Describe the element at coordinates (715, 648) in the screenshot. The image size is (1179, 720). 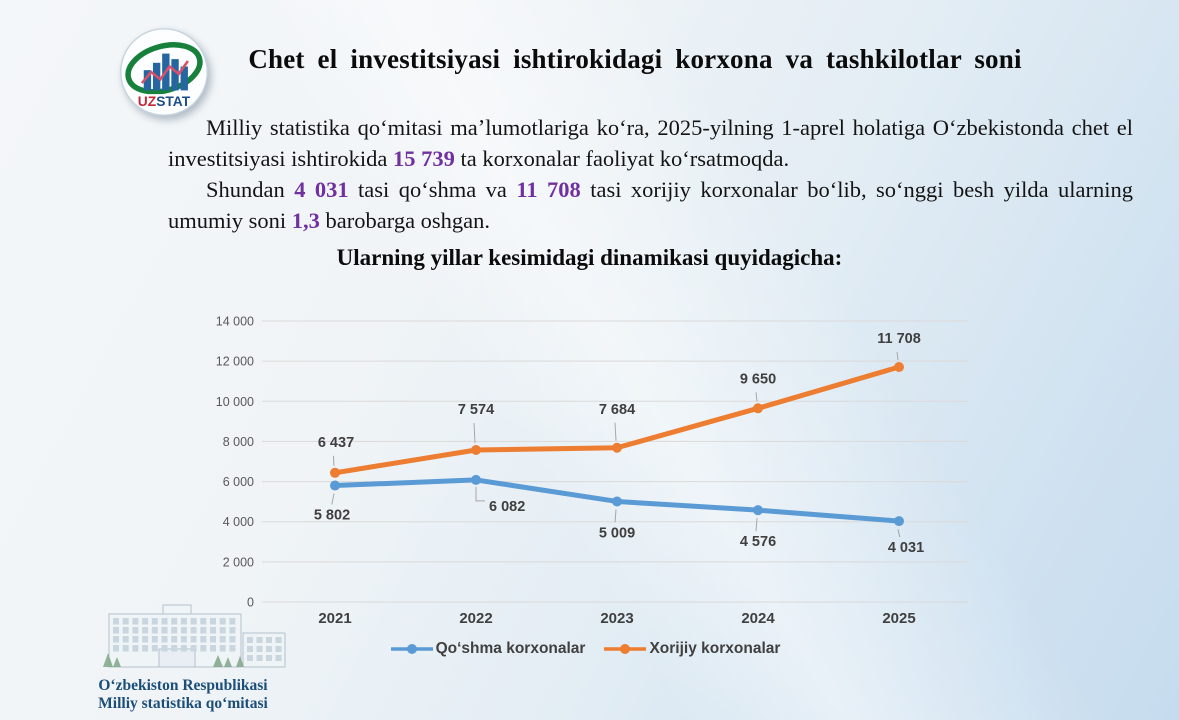
I see `legend-label: Xorijiy korxonalar` at that location.